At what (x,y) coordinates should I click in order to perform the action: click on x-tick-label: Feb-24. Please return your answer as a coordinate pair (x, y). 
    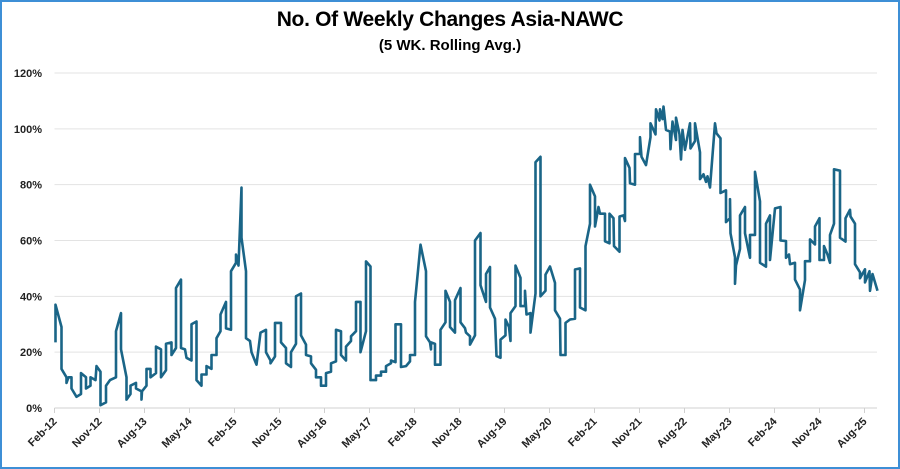
    Looking at the image, I should click on (763, 432).